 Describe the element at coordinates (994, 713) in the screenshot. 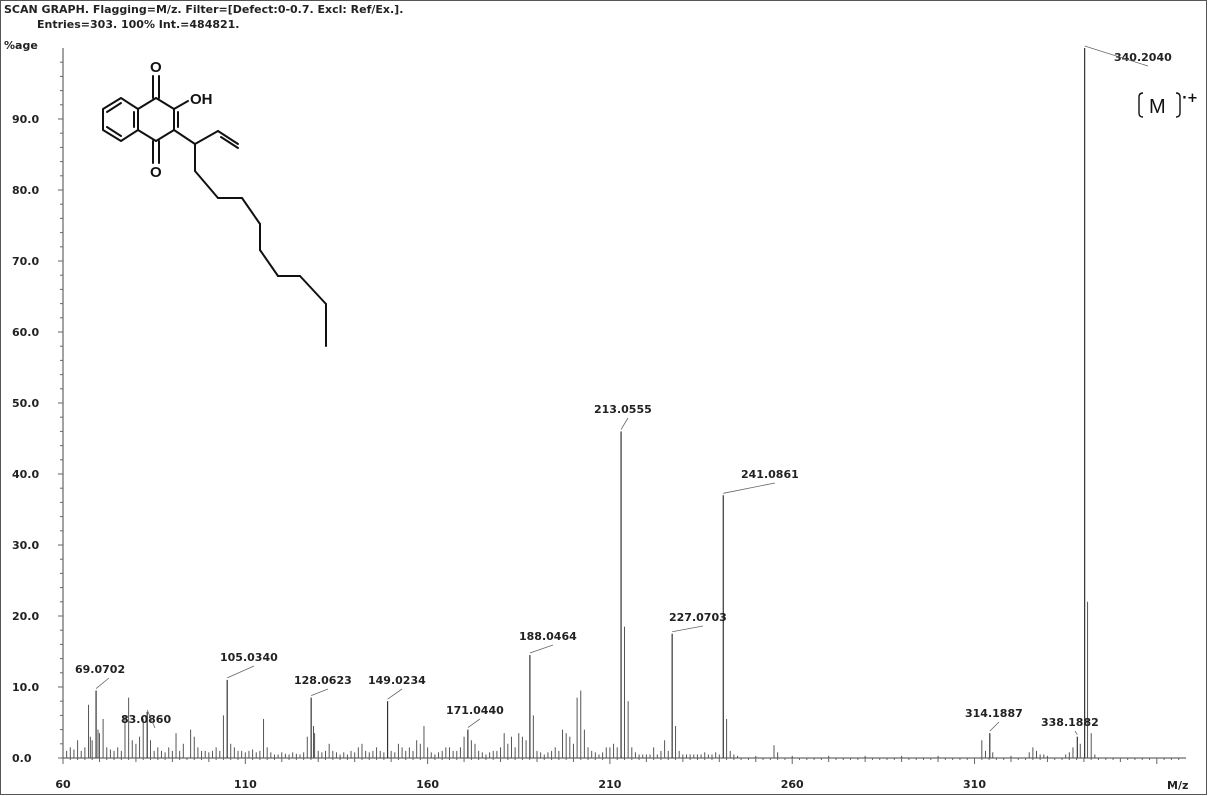

I see `peak-label: 314.1887` at that location.